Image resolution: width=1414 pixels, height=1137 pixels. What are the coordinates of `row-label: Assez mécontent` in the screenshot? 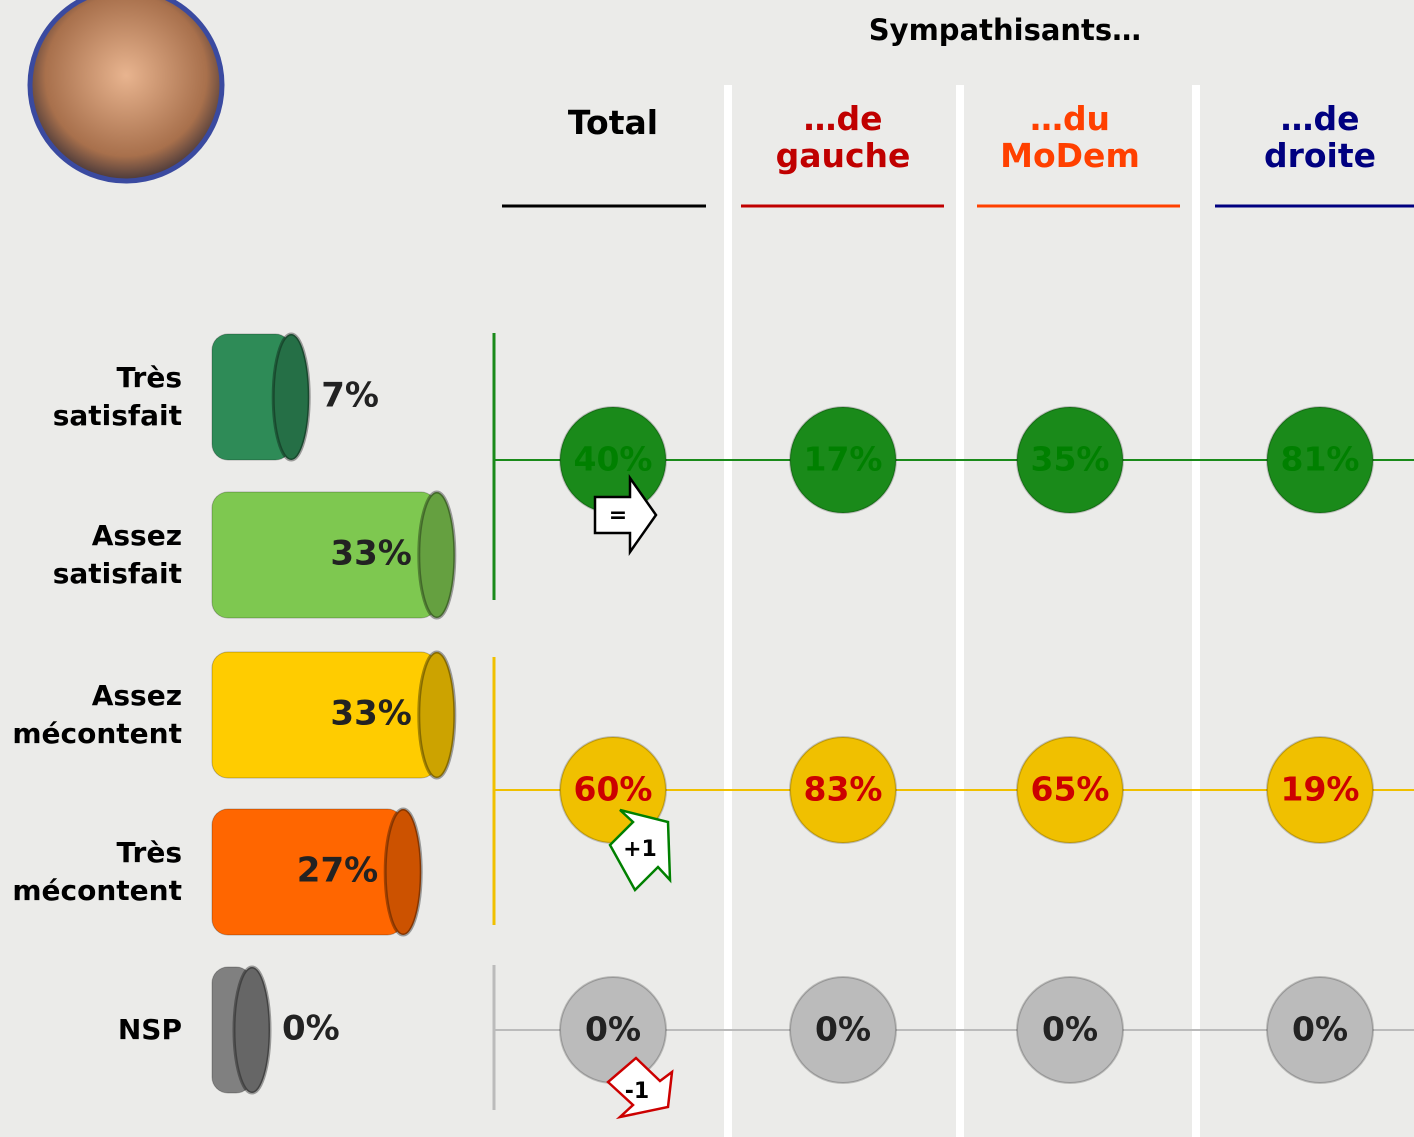 It's located at (97, 714).